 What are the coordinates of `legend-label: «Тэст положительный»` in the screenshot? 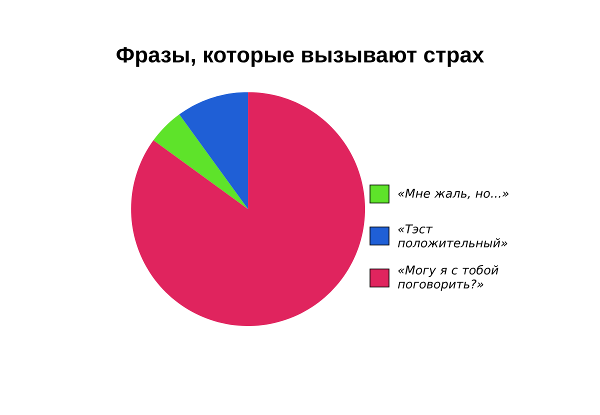 It's located at (453, 236).